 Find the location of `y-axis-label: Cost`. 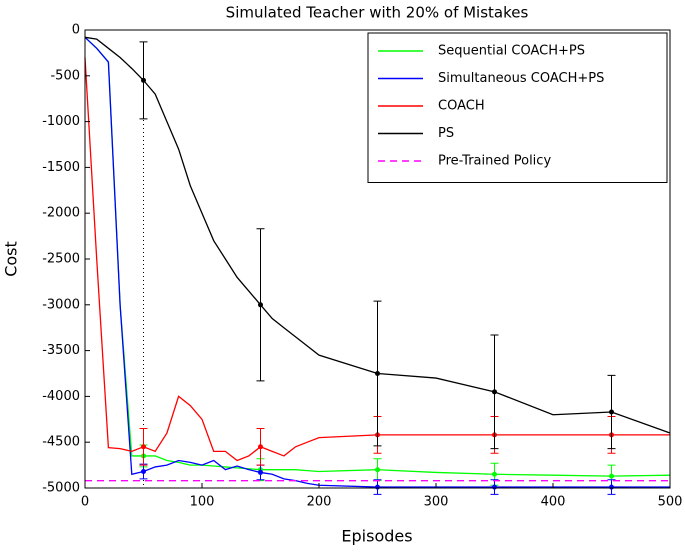

y-axis-label: Cost is located at coordinates (11, 259).